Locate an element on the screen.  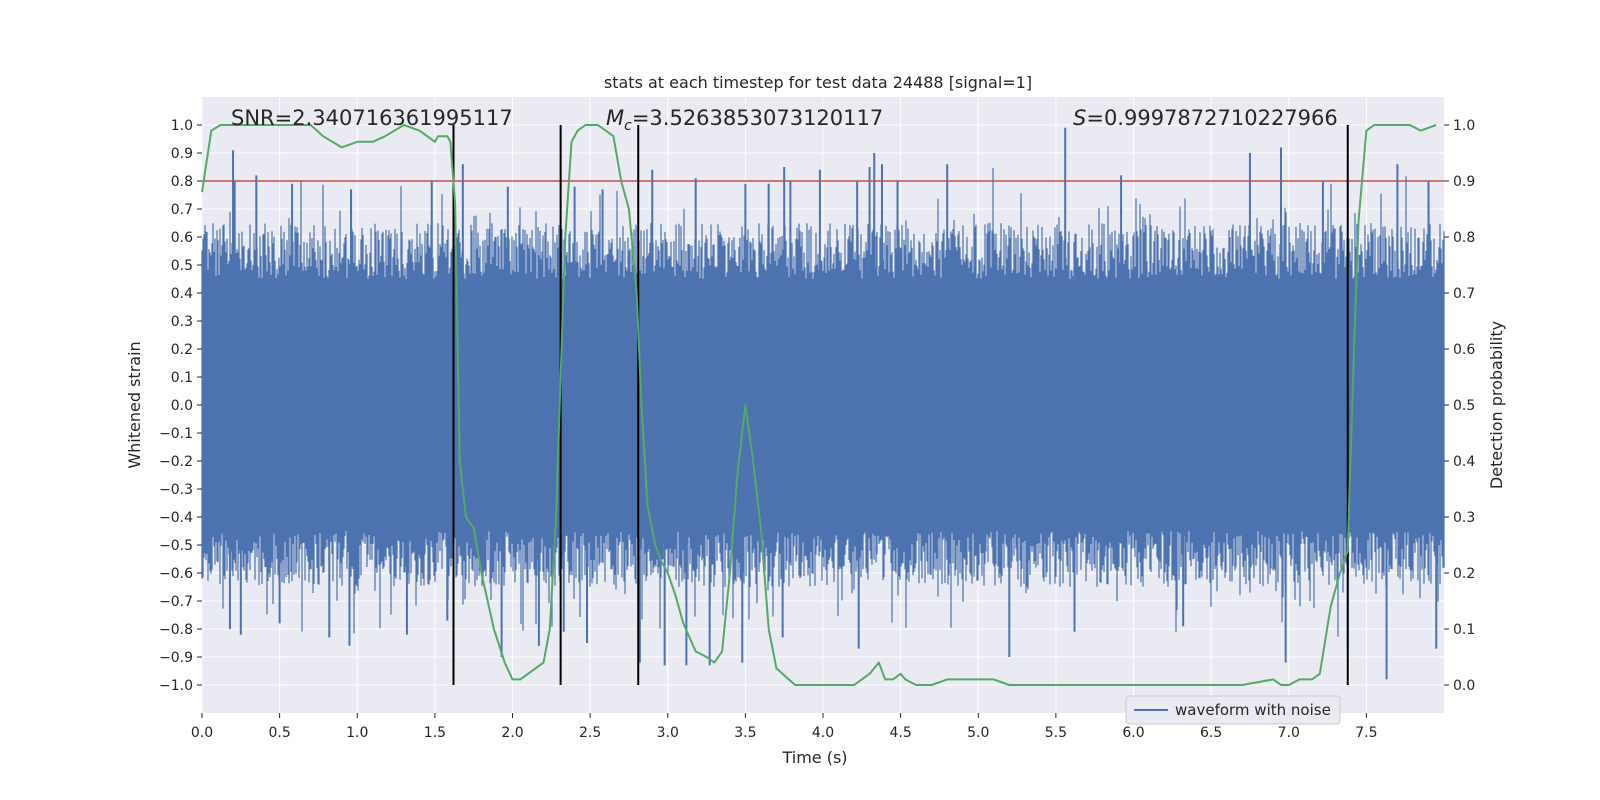
chirp-mass-subscript: c is located at coordinates (628, 126).